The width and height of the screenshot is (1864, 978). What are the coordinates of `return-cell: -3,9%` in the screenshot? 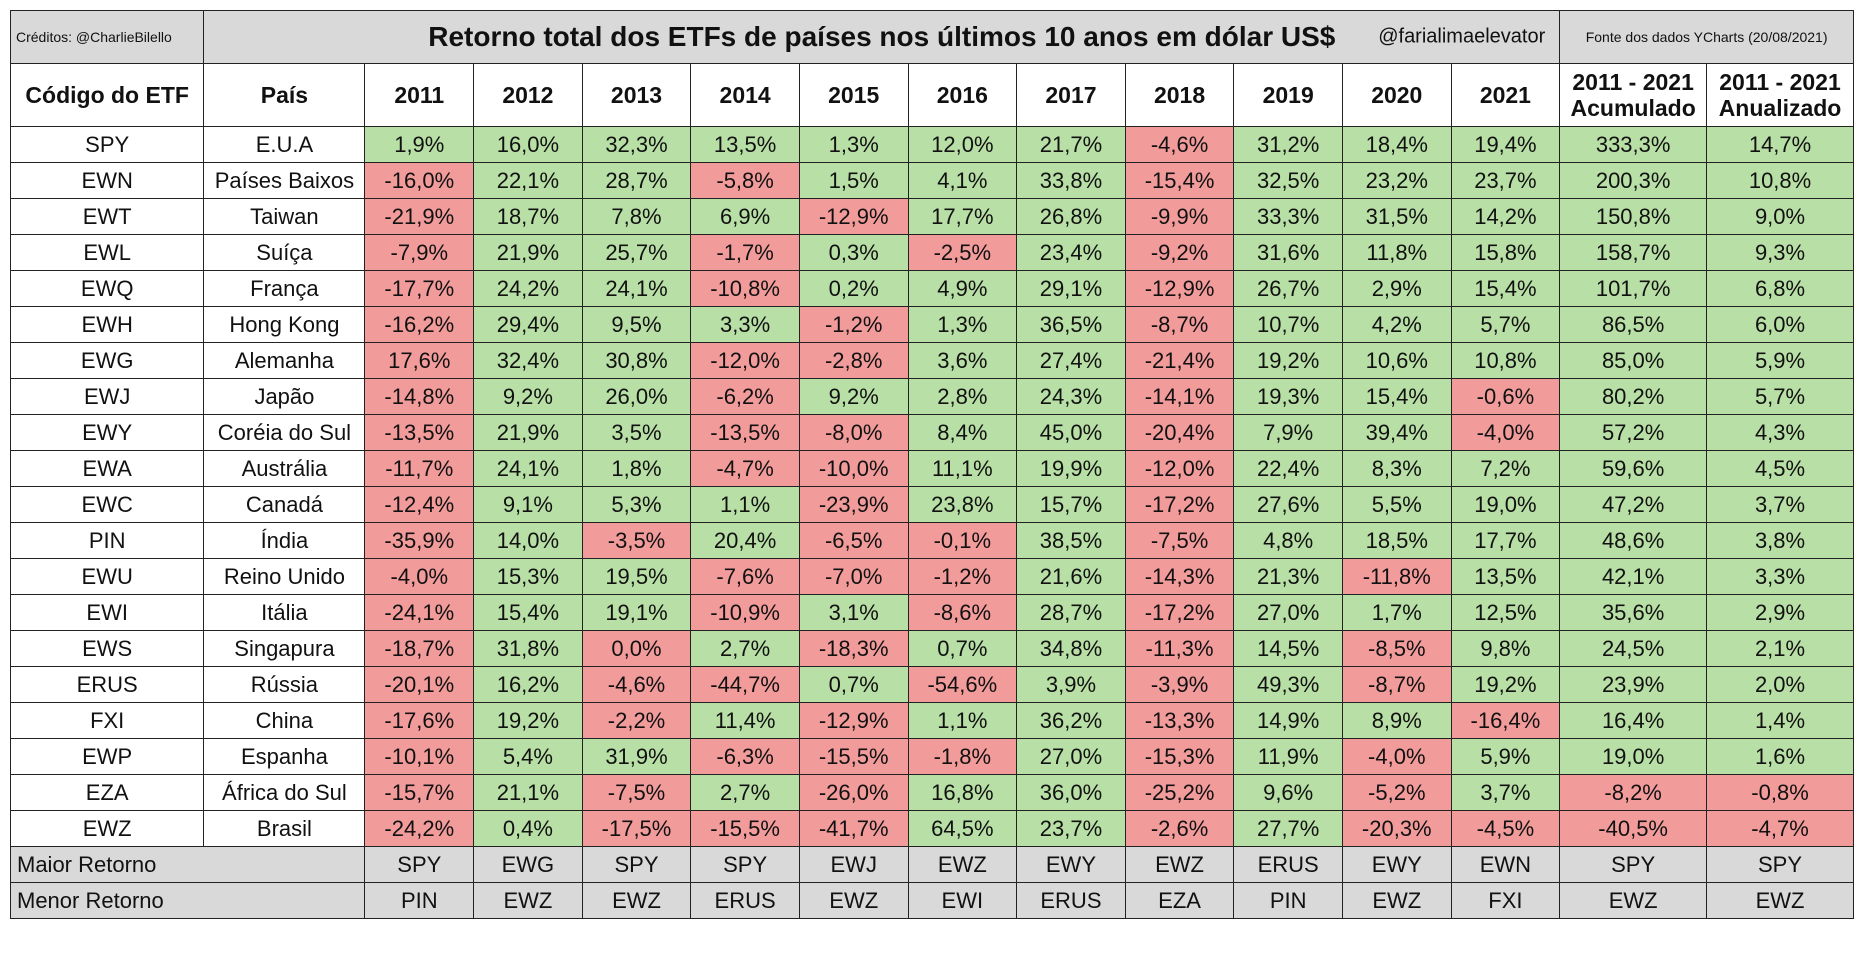 It's located at (1179, 684).